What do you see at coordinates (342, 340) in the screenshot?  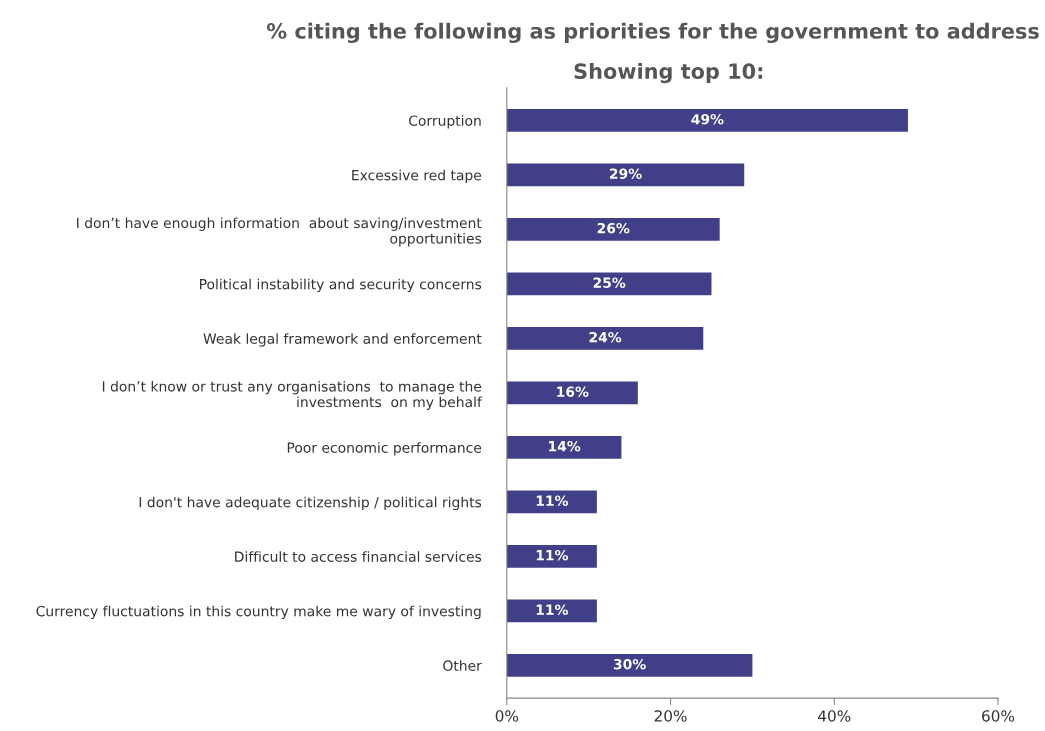 I see `y-tick-label: Weak legal framework and enforcement` at bounding box center [342, 340].